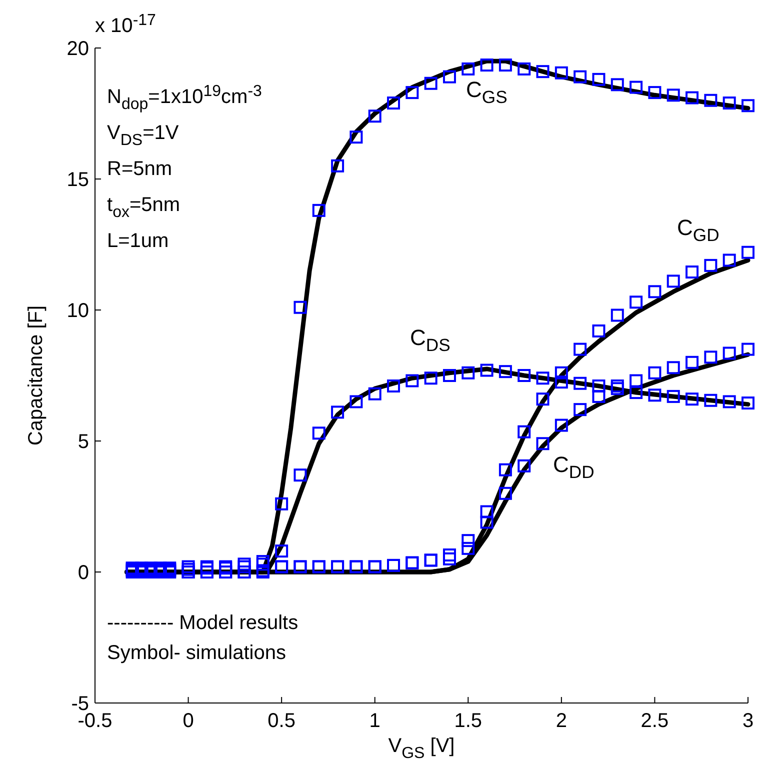 The width and height of the screenshot is (761, 765). What do you see at coordinates (654, 721) in the screenshot?
I see `x-tick-label: 2.5` at bounding box center [654, 721].